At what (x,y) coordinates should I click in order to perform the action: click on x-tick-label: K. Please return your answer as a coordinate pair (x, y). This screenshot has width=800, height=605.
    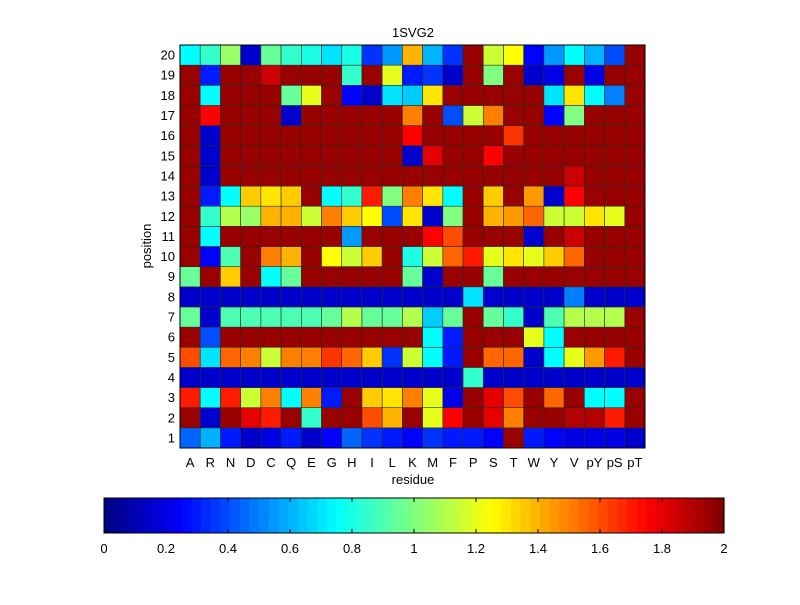
    Looking at the image, I should click on (412, 462).